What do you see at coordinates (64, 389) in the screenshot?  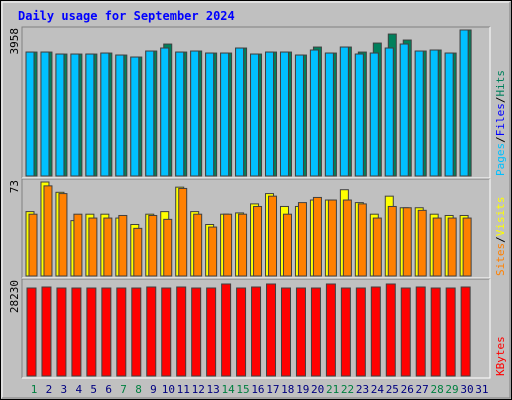 I see `x-tick-label: 3` at bounding box center [64, 389].